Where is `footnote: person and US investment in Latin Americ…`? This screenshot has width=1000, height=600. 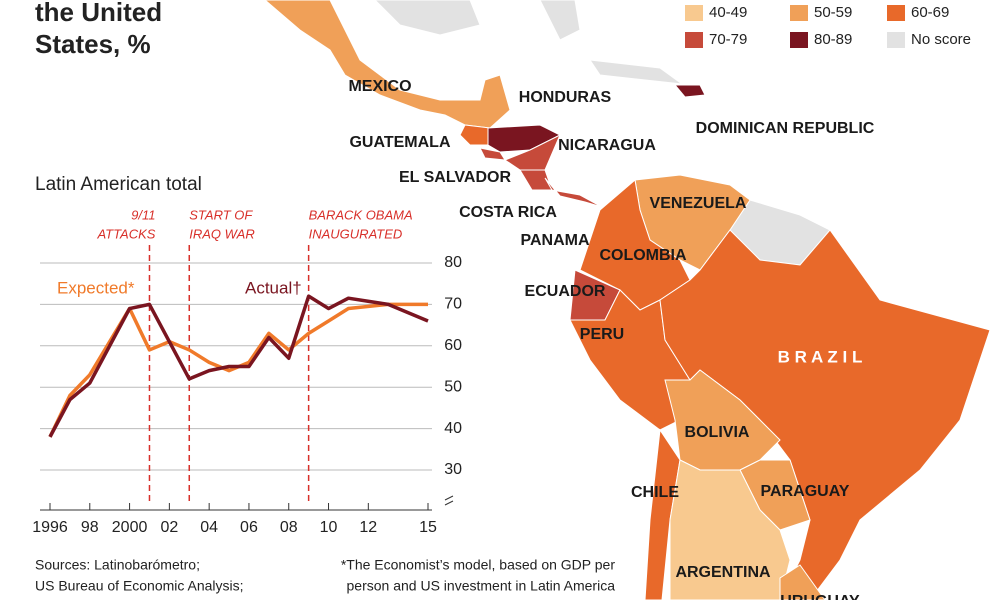
footnote: person and US investment in Latin Americ… is located at coordinates (481, 586).